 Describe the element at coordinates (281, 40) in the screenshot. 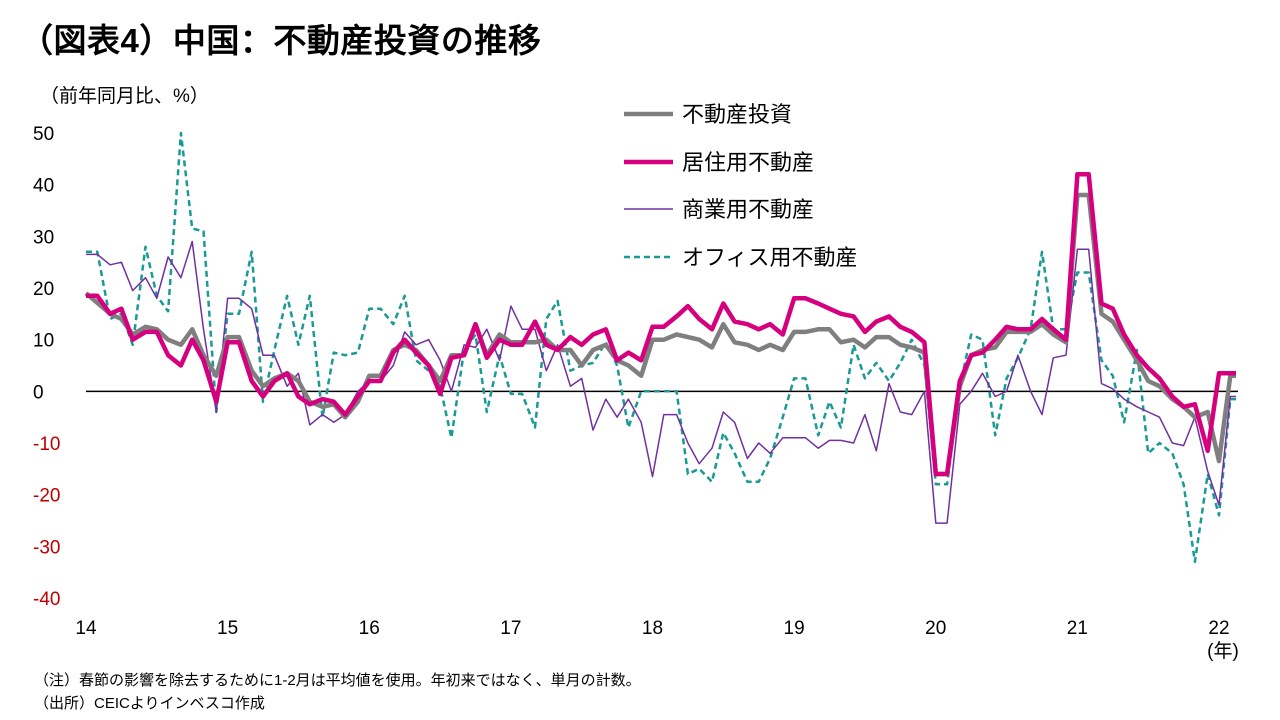

I see `page-title: （図表4）中国：不動産投資の推移` at that location.